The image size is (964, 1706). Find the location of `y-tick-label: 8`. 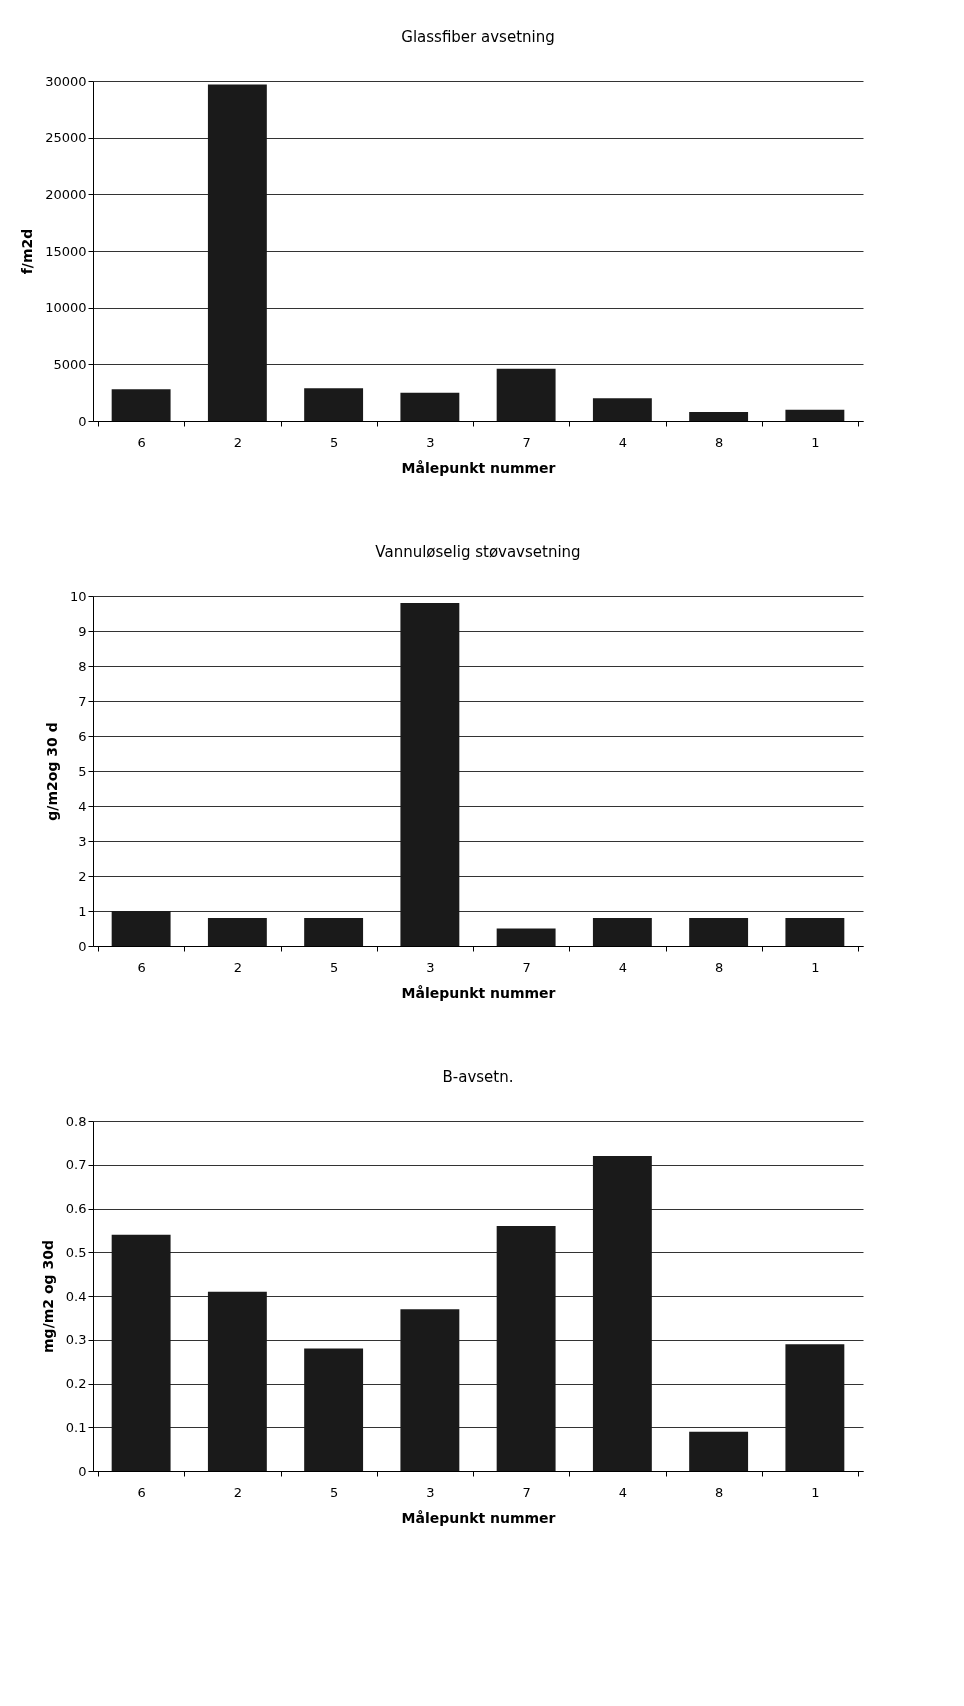

y-tick-label: 8 is located at coordinates (82, 666).